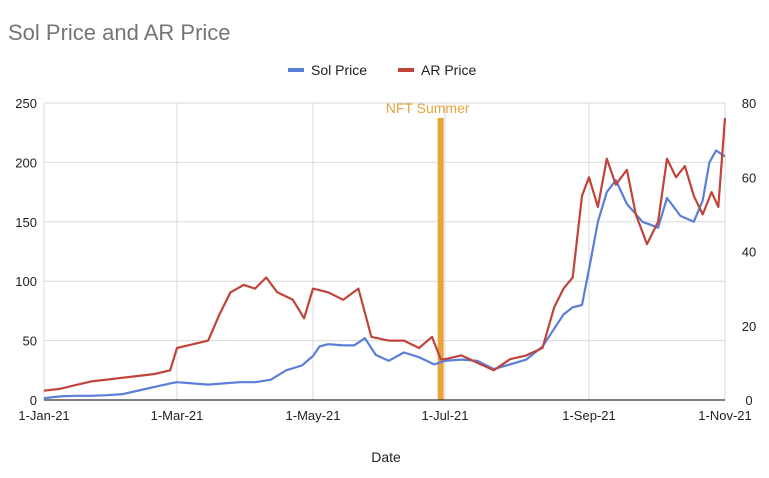  Describe the element at coordinates (43, 415) in the screenshot. I see `x-tick-0: 1-Jan-21` at that location.